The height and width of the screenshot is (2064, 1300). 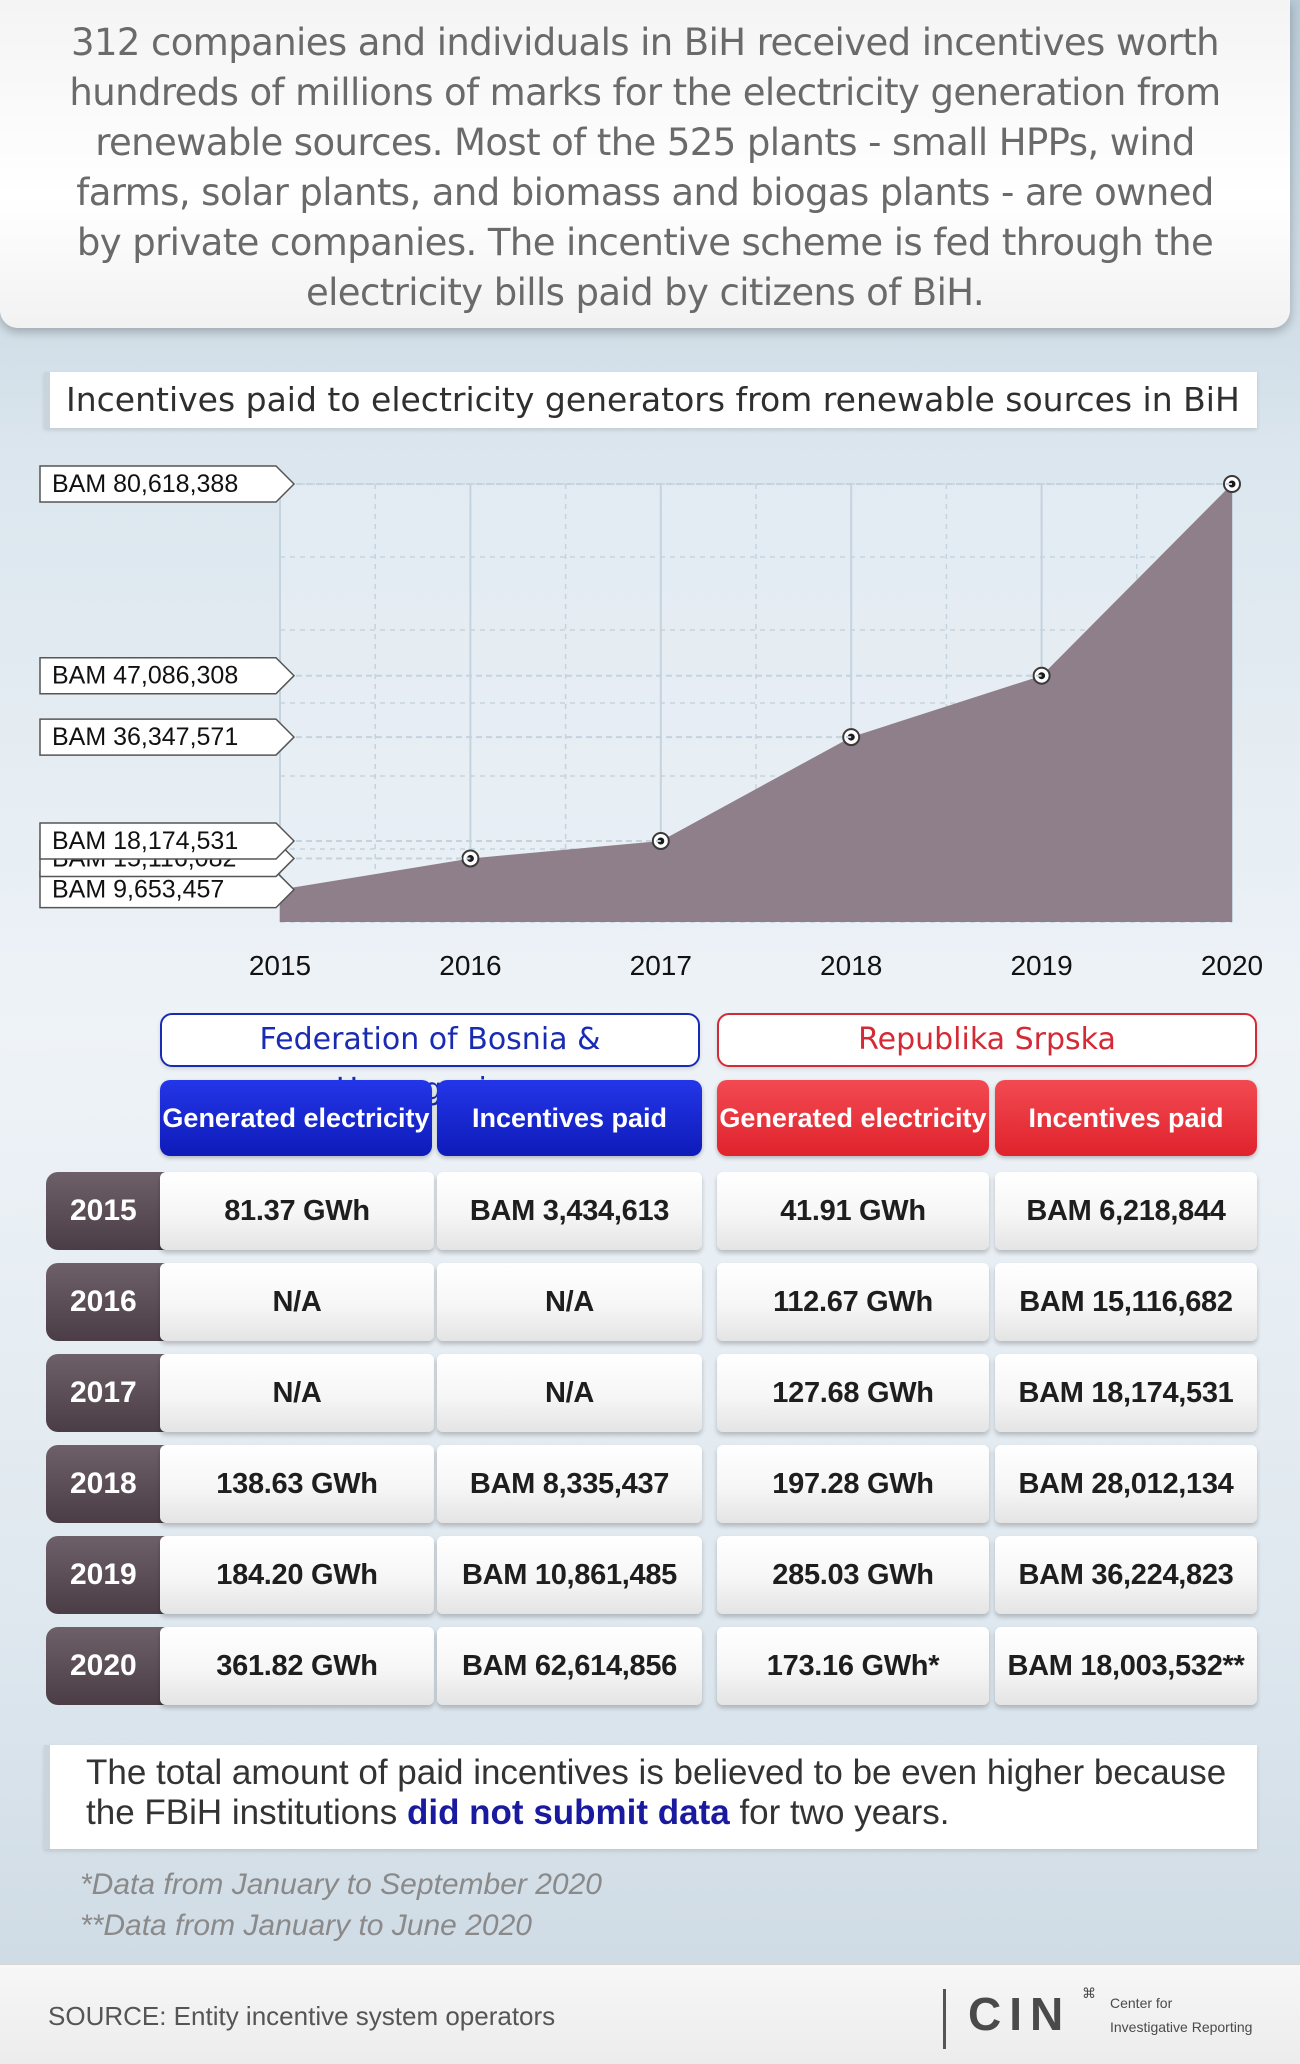 I want to click on table-cell: 41.91 GWh, so click(x=853, y=1211).